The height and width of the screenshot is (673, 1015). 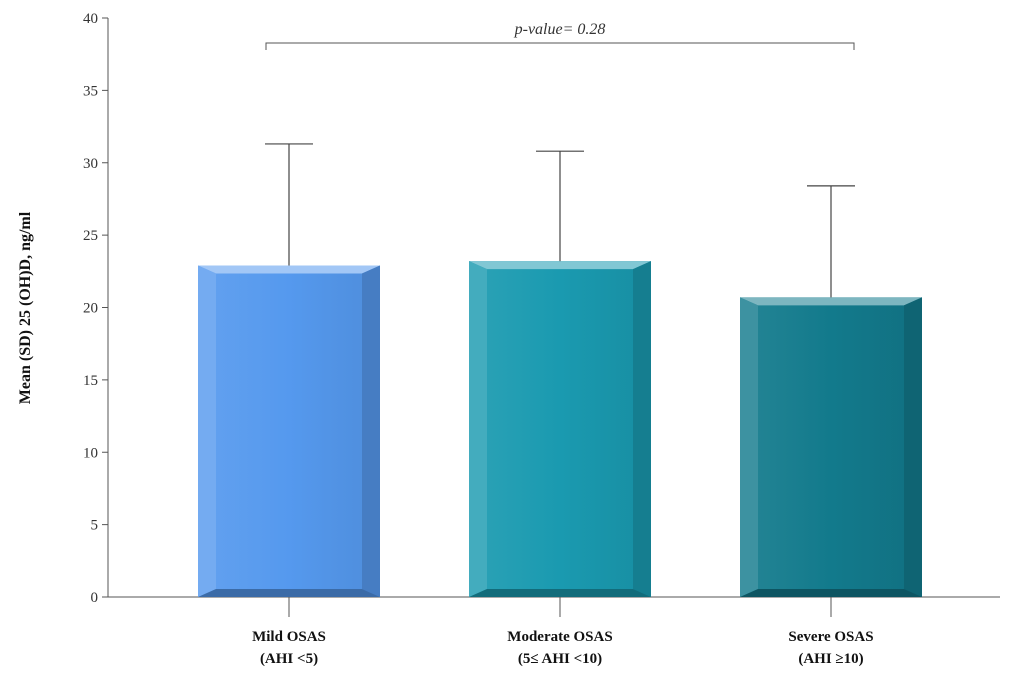 I want to click on x-tick-label-sub: (5≤ AHI <10), so click(x=560, y=659).